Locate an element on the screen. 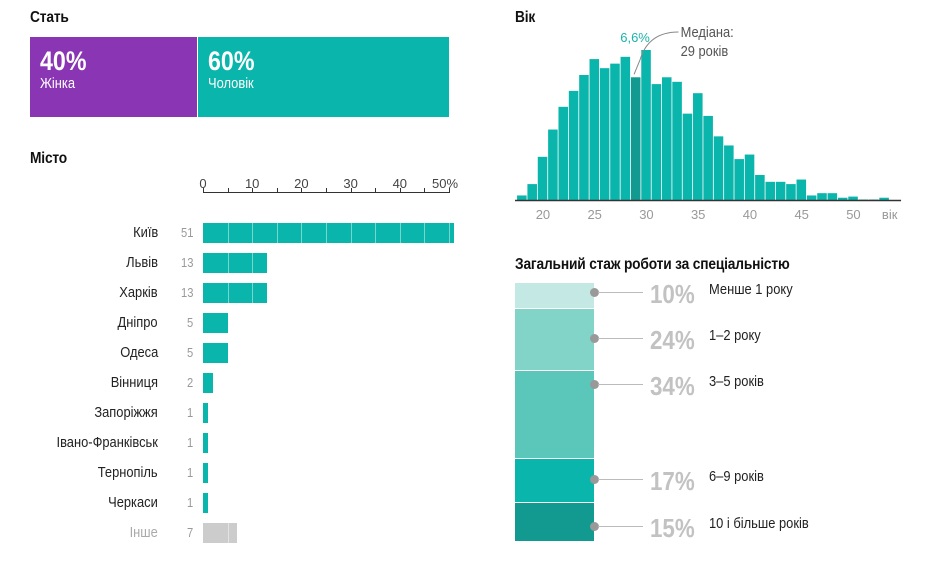 Image resolution: width=946 pixels, height=584 pixels. city-value: 13 is located at coordinates (186, 262).